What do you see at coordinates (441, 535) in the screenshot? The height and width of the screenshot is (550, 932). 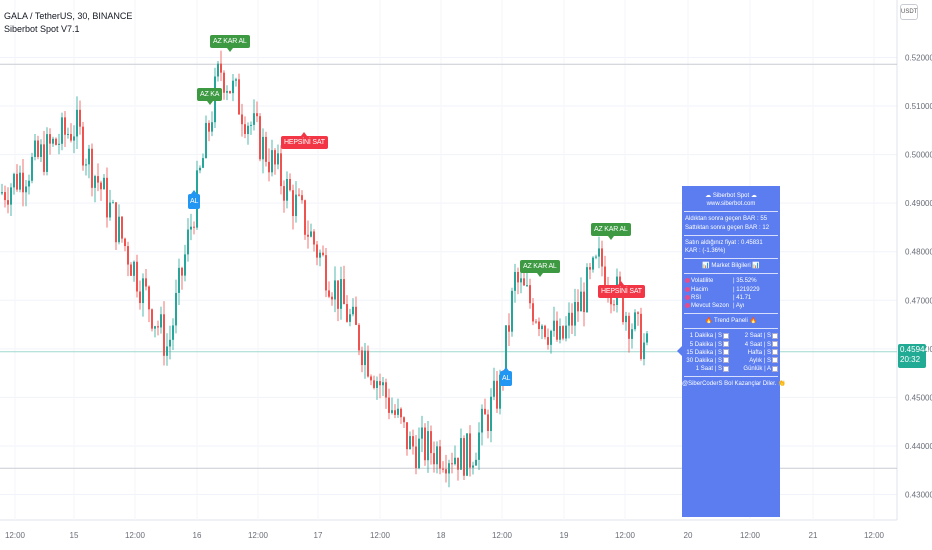 I see `x-tick-label: 18` at bounding box center [441, 535].